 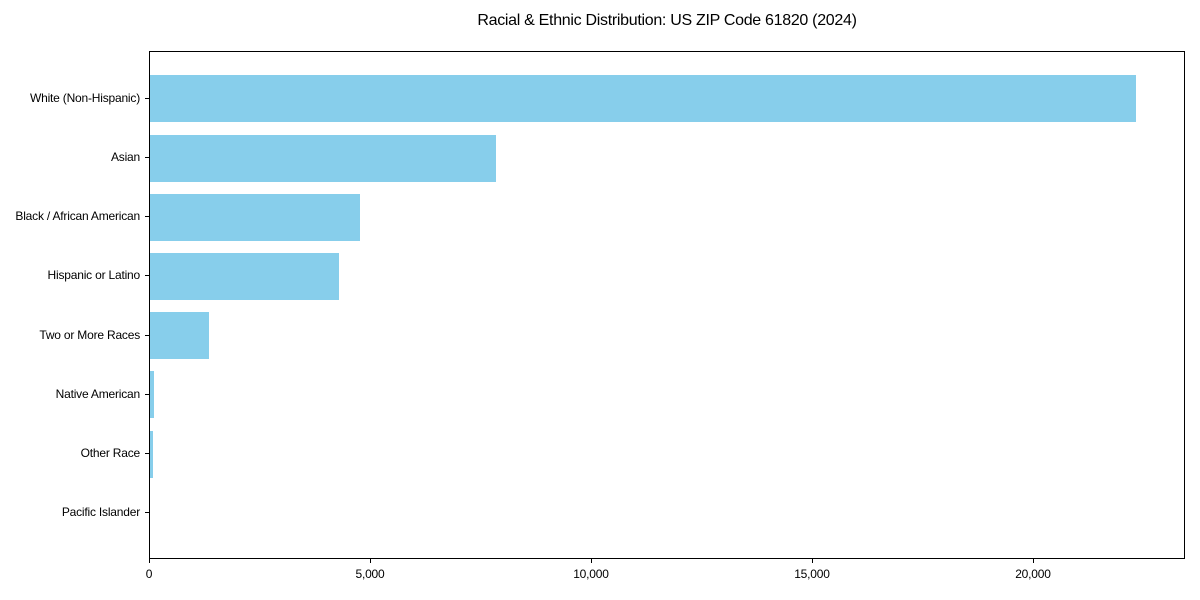 What do you see at coordinates (244, 276) in the screenshot?
I see `bar-hispanic-or-latino` at bounding box center [244, 276].